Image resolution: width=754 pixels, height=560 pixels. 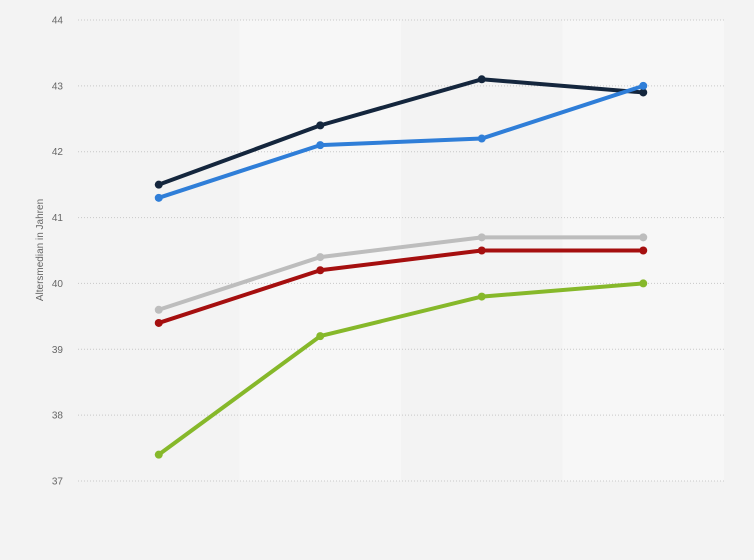 I want to click on y-axis-title: Altersmedian in Jahren, so click(x=40, y=250).